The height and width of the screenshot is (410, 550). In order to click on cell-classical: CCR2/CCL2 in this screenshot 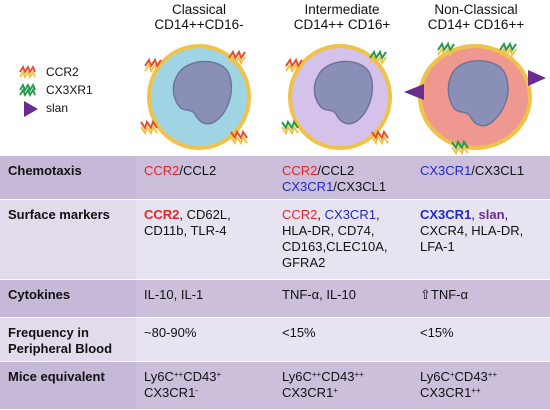, I will do `click(205, 178)`.